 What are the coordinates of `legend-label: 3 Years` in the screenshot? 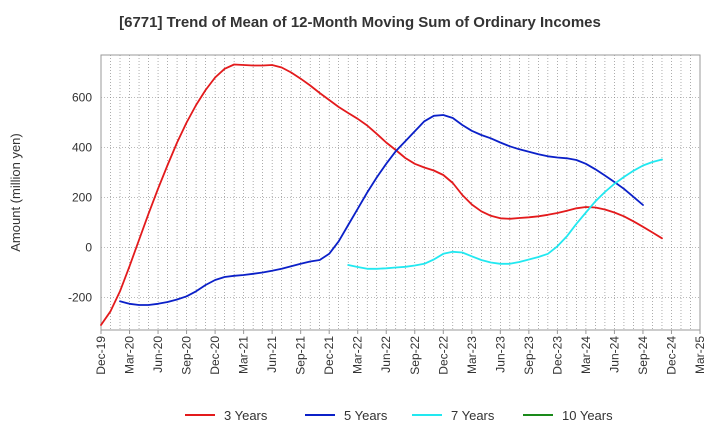 It's located at (246, 415).